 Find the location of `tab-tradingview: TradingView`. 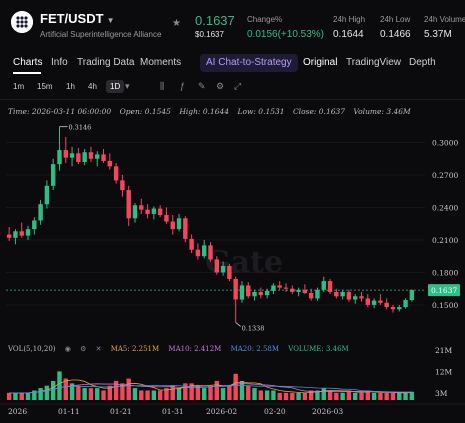

tab-tradingview: TradingView is located at coordinates (374, 62).